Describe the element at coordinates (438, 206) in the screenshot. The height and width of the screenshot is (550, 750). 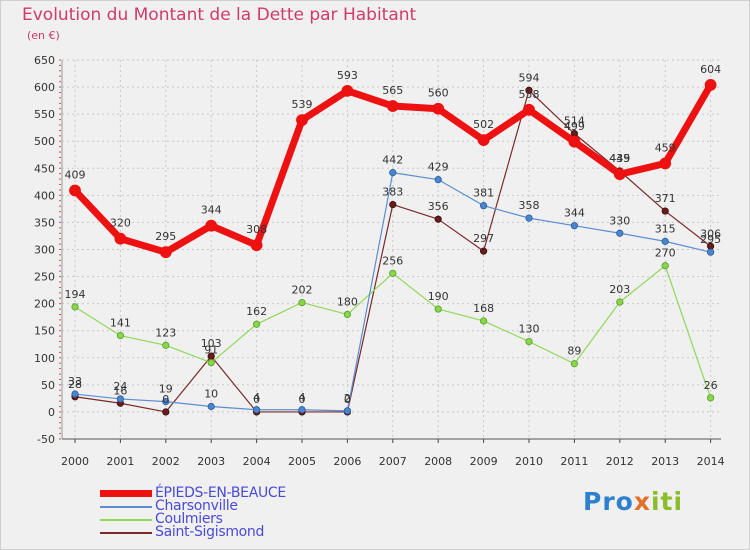
I see `data-label-saint-sigismond: 356` at that location.